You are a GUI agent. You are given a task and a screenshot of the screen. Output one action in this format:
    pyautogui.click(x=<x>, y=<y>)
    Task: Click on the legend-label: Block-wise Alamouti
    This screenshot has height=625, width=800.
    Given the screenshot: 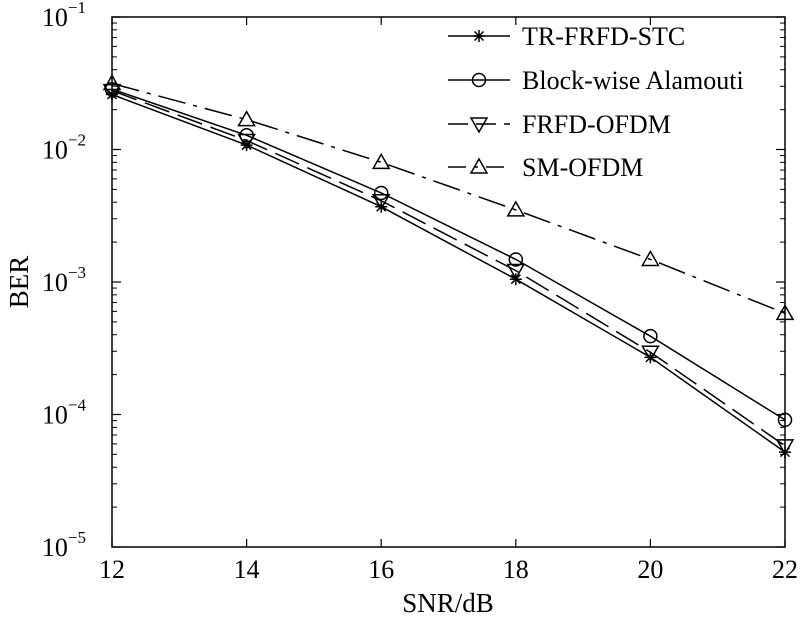 What is the action you would take?
    pyautogui.click(x=633, y=80)
    